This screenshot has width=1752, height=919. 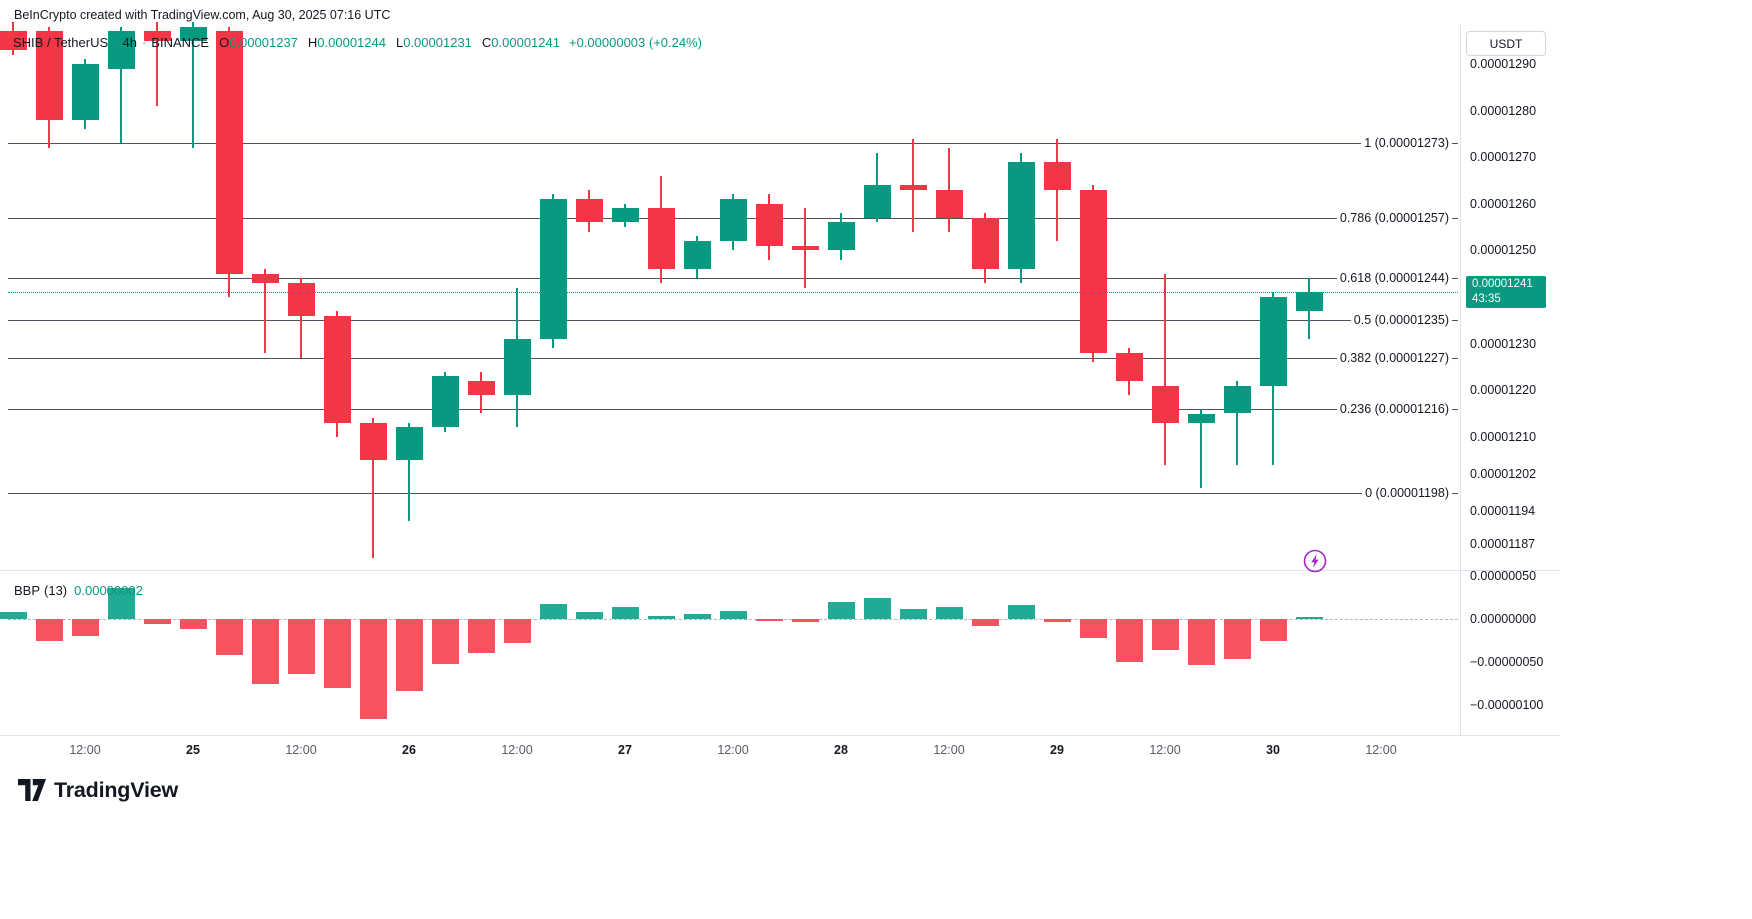 I want to click on panel-separator, so click(x=780, y=570).